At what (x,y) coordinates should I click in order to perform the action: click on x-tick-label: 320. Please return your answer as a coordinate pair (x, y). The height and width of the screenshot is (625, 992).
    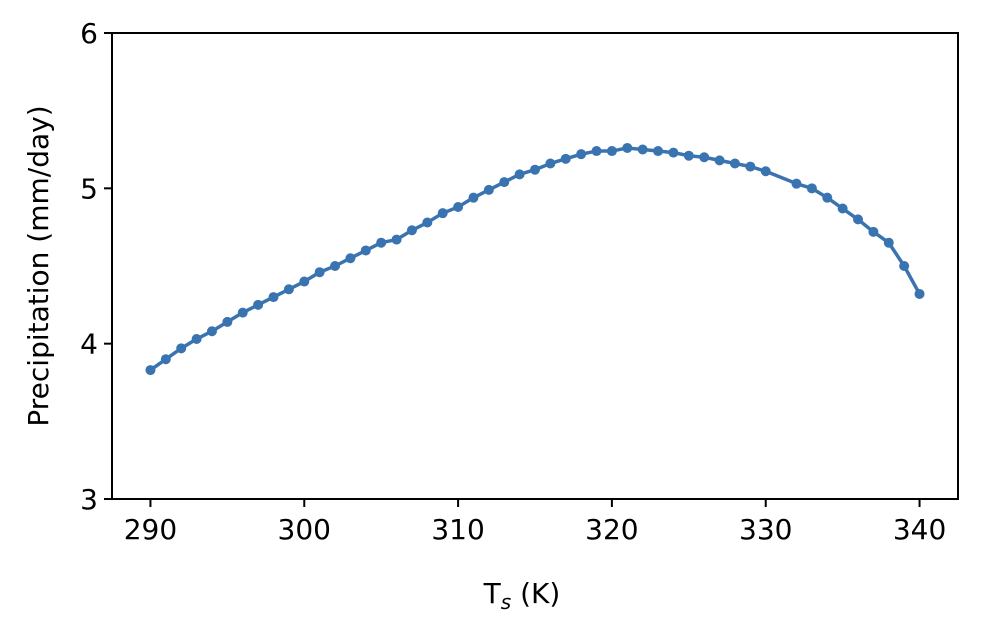
    Looking at the image, I should click on (611, 529).